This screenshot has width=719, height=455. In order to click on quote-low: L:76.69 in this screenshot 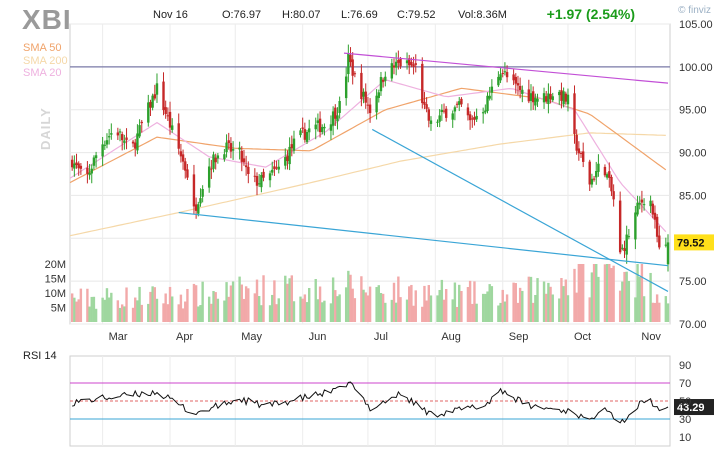, I will do `click(359, 15)`.